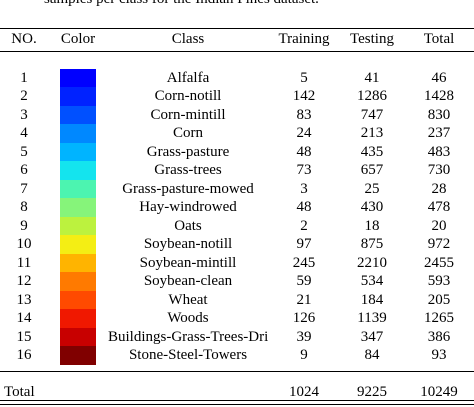 This screenshot has height=407, width=474. I want to click on row-training: 142, so click(304, 96).